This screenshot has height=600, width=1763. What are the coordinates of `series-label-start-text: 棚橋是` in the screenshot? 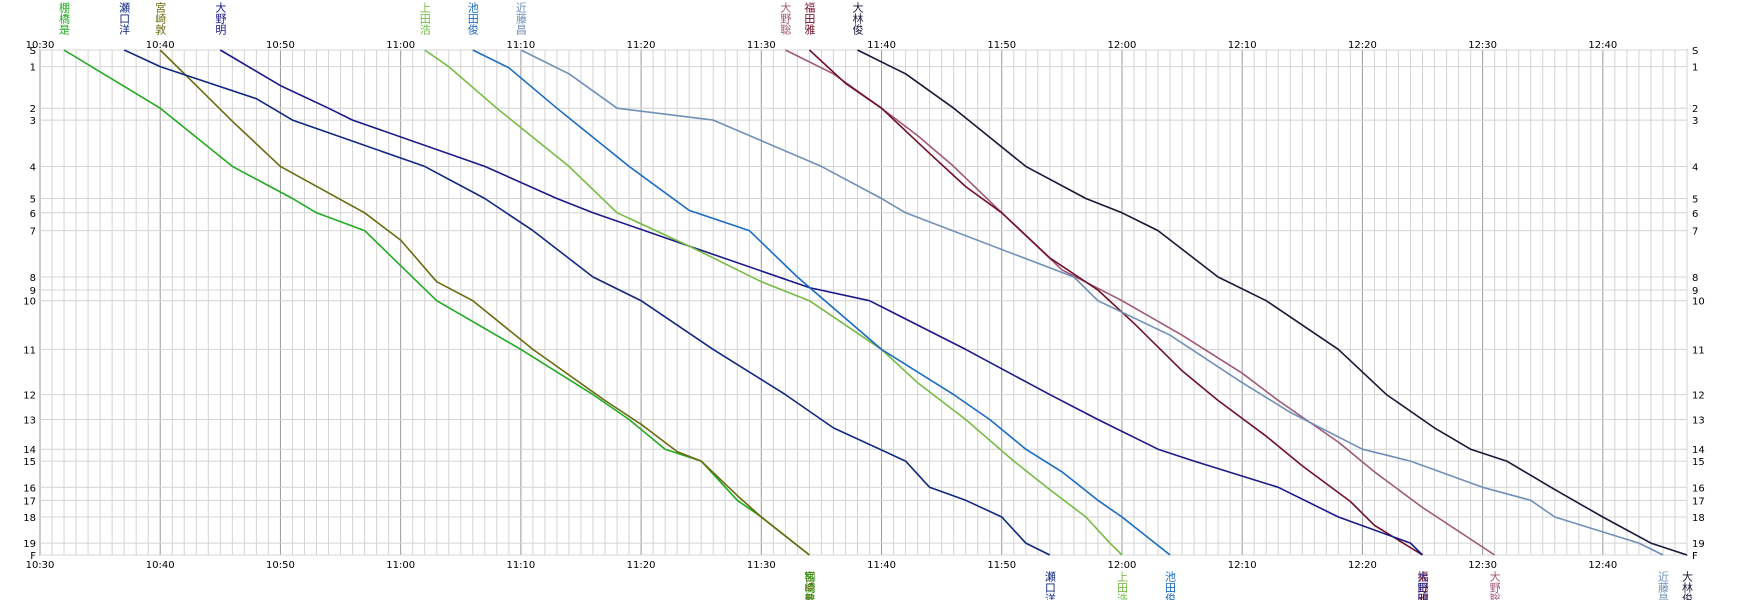 It's located at (64, 18).